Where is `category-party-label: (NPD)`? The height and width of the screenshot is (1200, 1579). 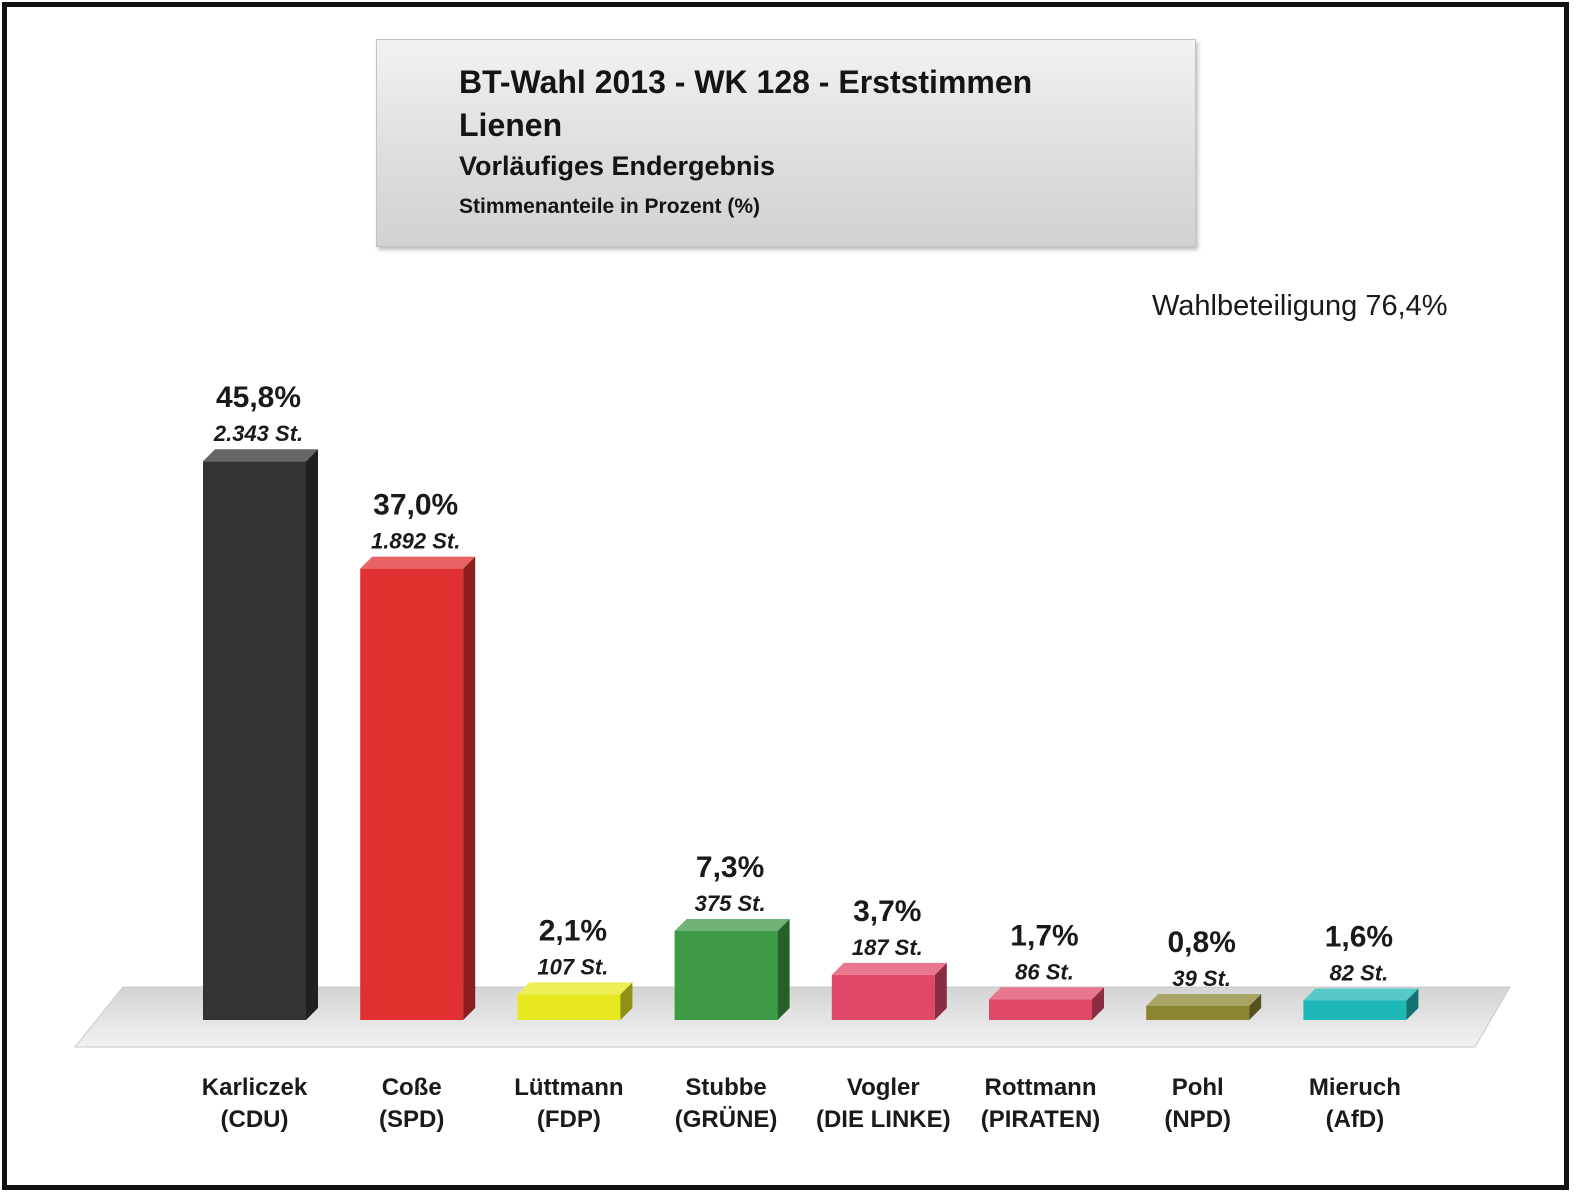
category-party-label: (NPD) is located at coordinates (1197, 1119).